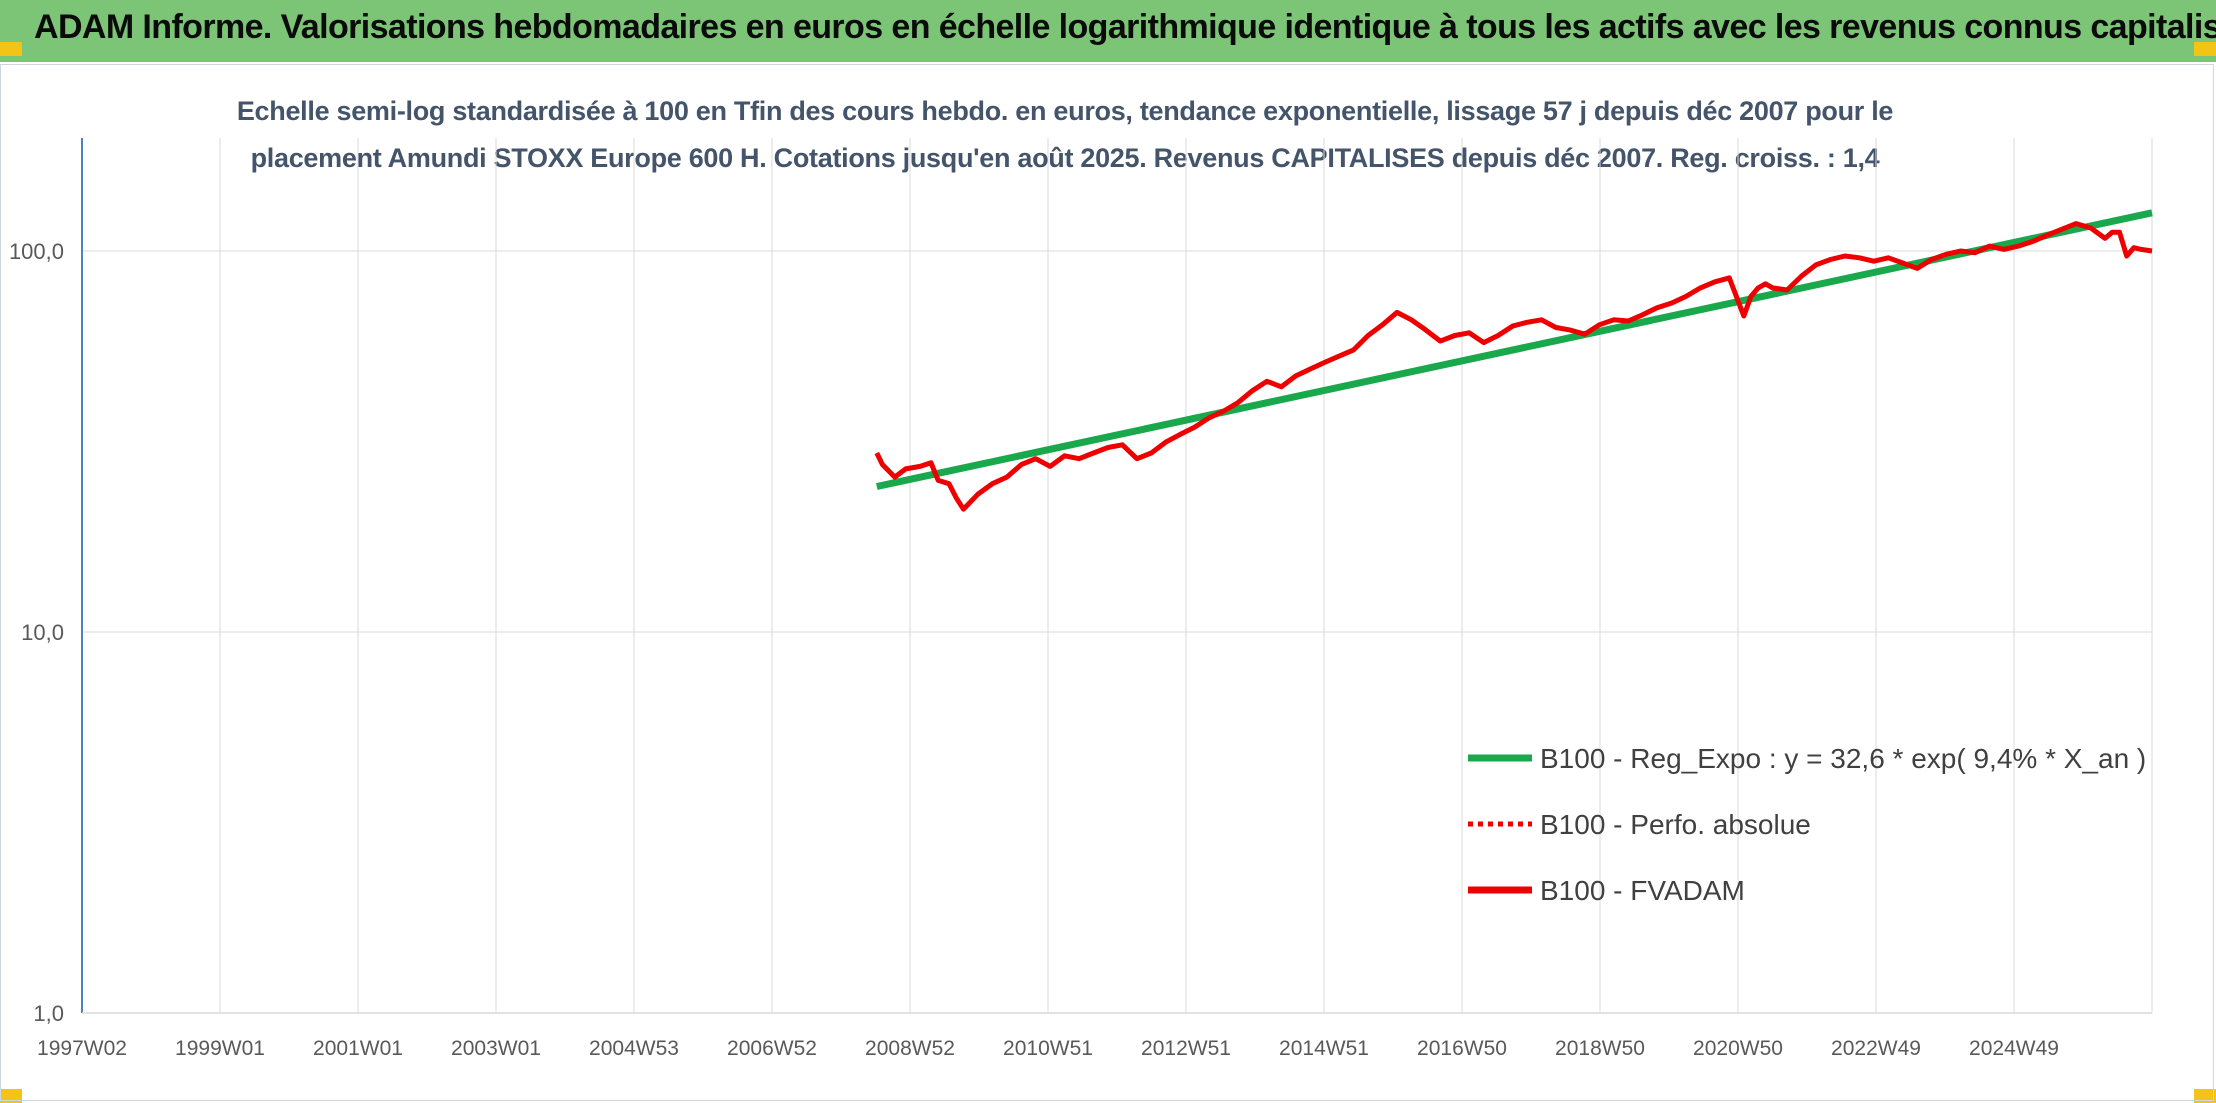  Describe the element at coordinates (1514, 349) in the screenshot. I see `trend-line` at that location.